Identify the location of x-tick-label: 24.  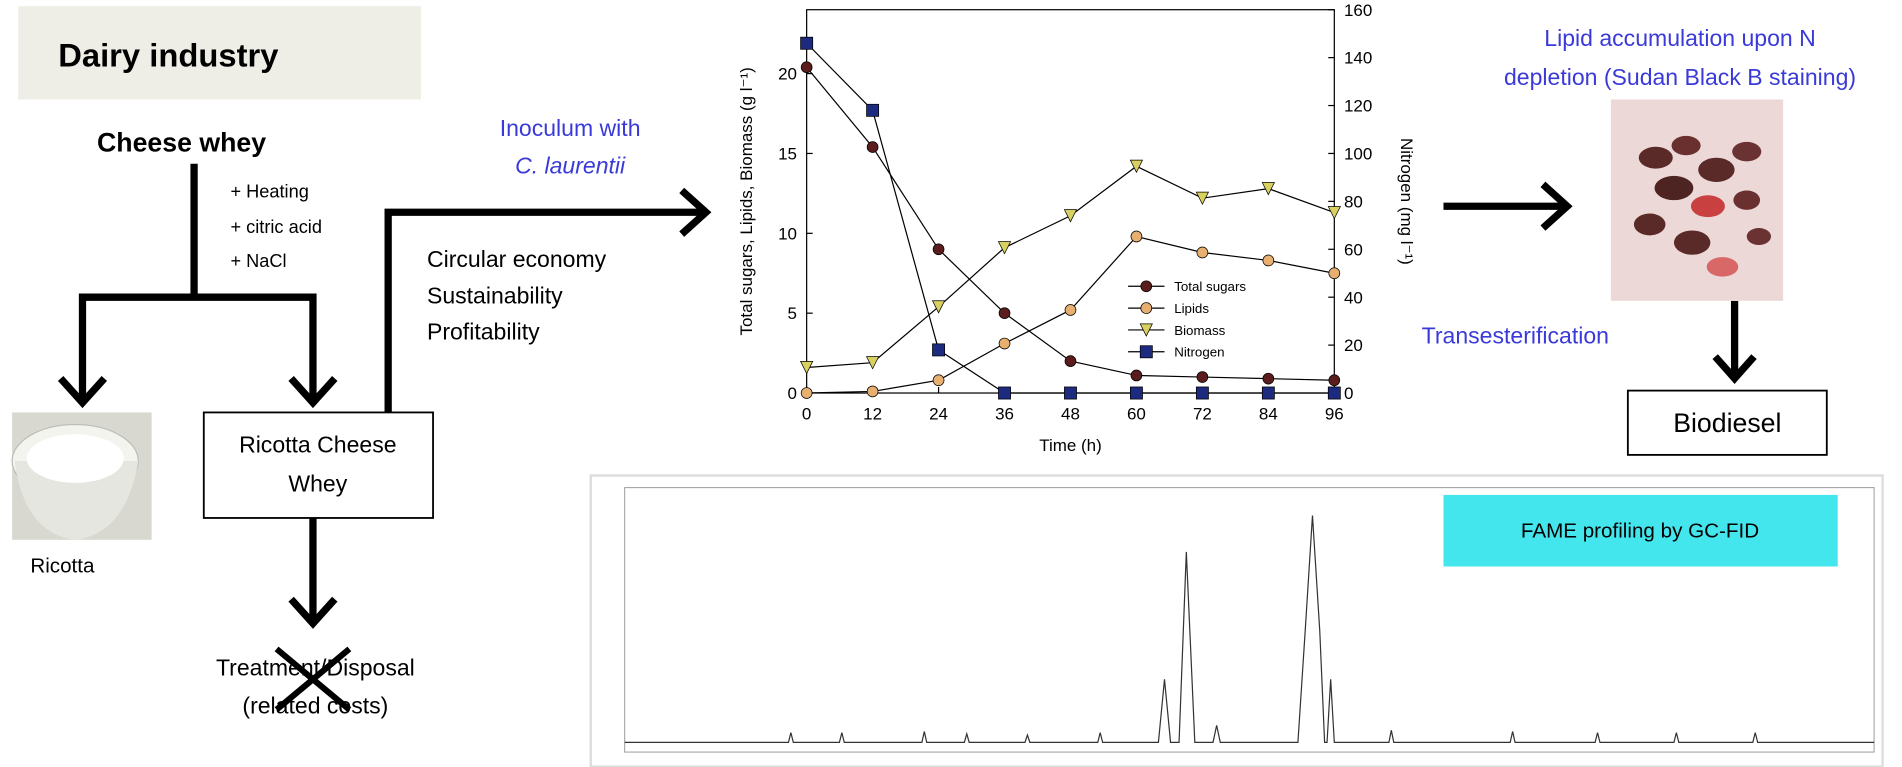
(938, 414).